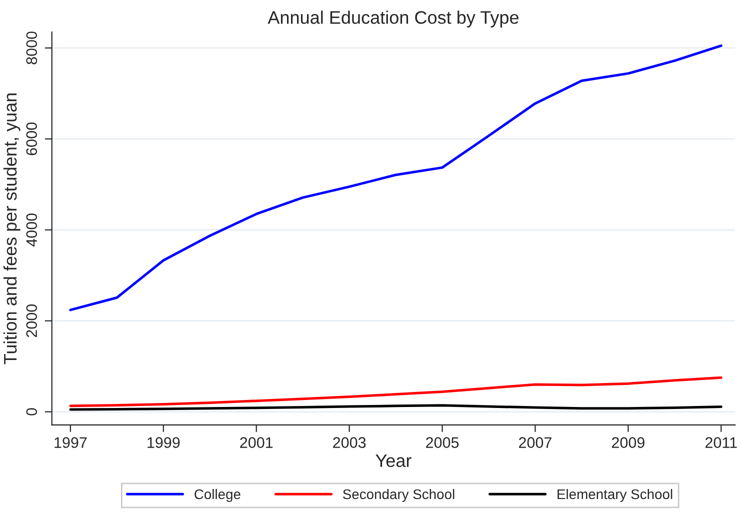 This screenshot has width=741, height=517. I want to click on chart-title: Annual Education Cost by Type, so click(393, 19).